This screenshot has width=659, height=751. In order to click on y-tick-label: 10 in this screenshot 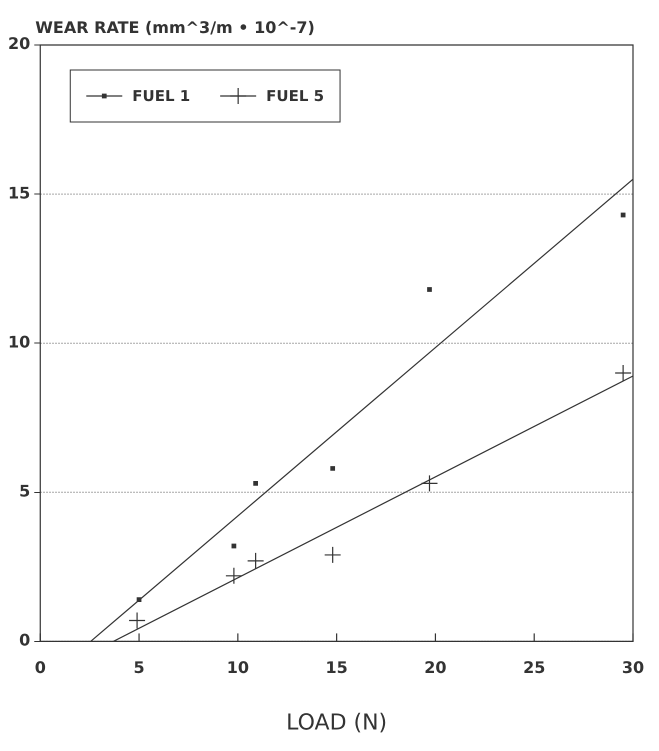, I will do `click(19, 342)`.